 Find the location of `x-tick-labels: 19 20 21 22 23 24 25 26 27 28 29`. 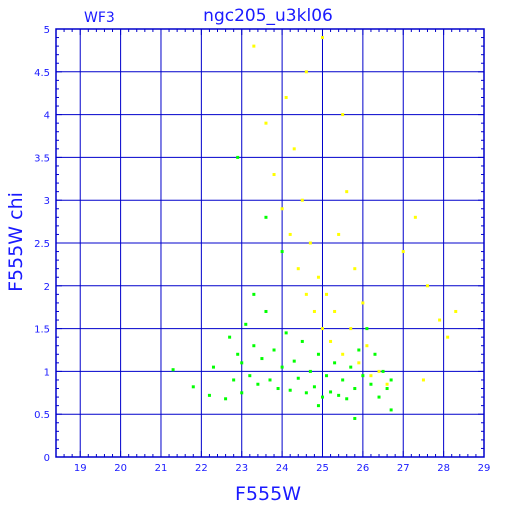

x-tick-labels: 19 20 21 22 23 24 25 26 27 28 29 is located at coordinates (282, 468).